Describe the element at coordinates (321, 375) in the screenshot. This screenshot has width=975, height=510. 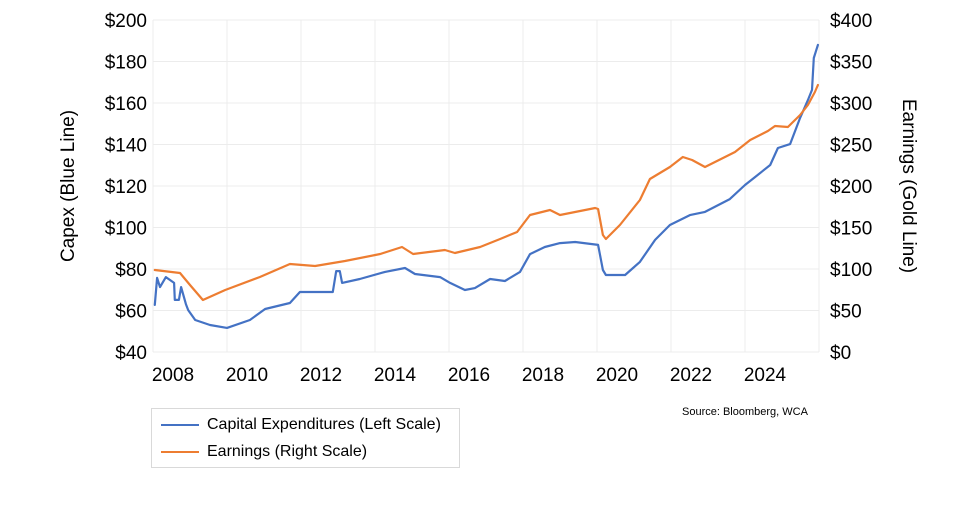
I see `x-tick-label: 2012` at that location.